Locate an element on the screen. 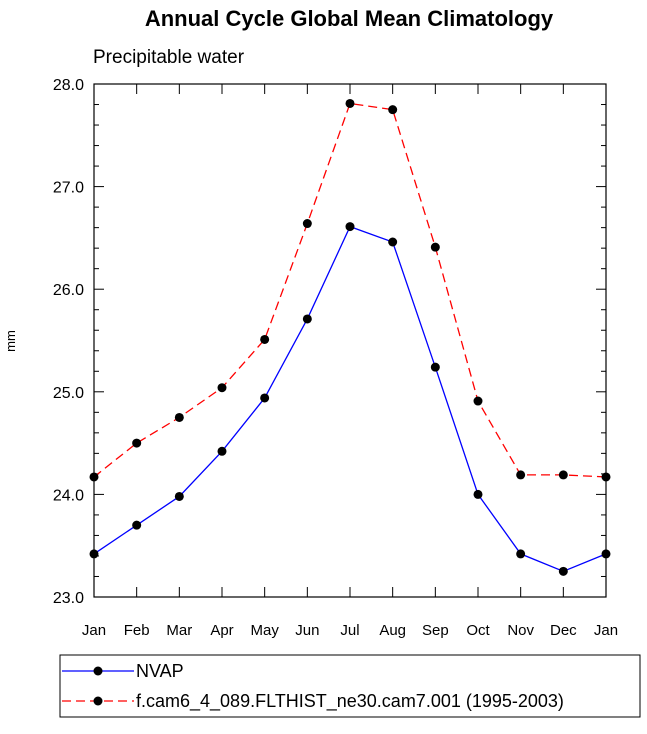 Image resolution: width=647 pixels, height=734 pixels. x-tick-label: Oct is located at coordinates (478, 630).